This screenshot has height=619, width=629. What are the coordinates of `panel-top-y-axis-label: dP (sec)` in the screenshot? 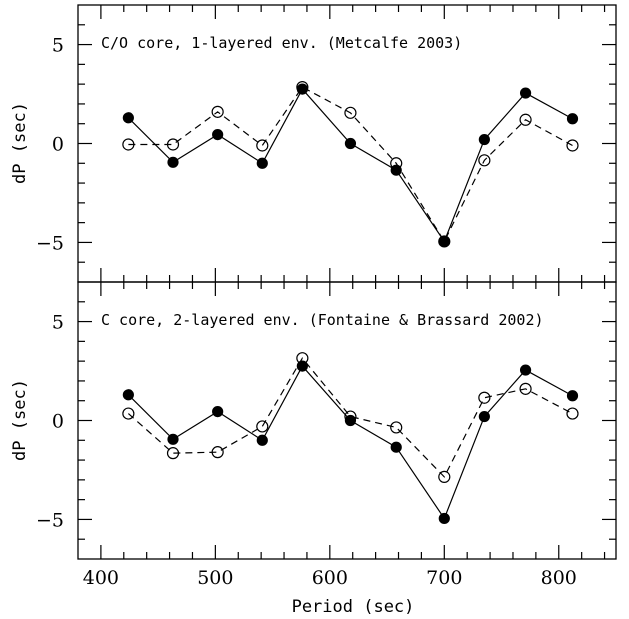 It's located at (20, 143).